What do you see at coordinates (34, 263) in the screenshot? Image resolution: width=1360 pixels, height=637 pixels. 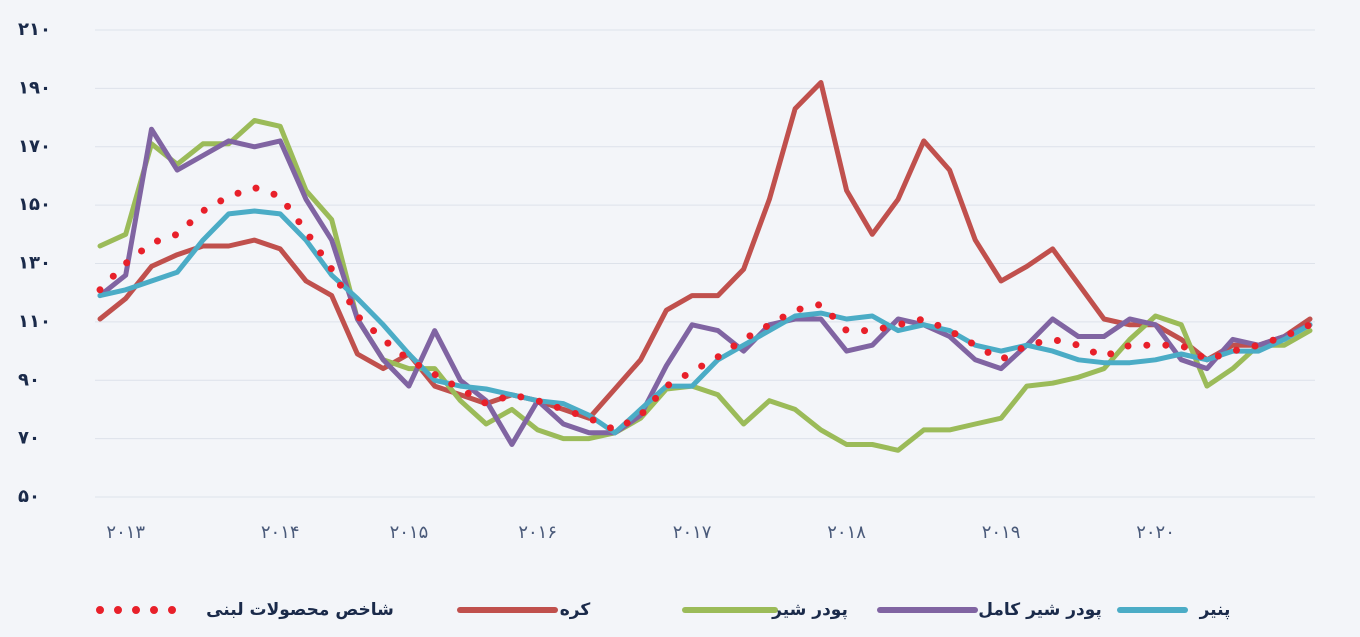 I see `y-tick-label: ۱۳۰` at bounding box center [34, 263].